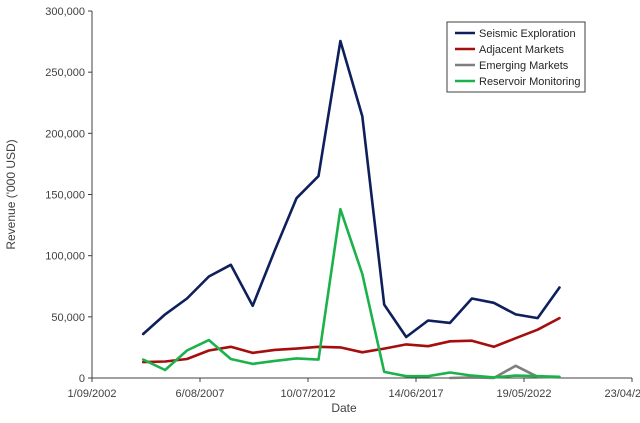 Image resolution: width=640 pixels, height=423 pixels. Describe the element at coordinates (82, 379) in the screenshot. I see `y-tick-label: 0` at that location.